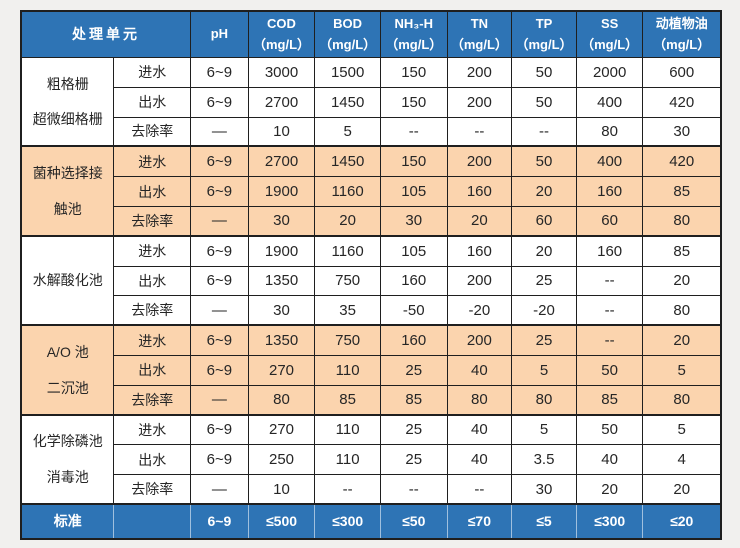 The width and height of the screenshot is (740, 548). I want to click on value-cell: 2000, so click(610, 73).